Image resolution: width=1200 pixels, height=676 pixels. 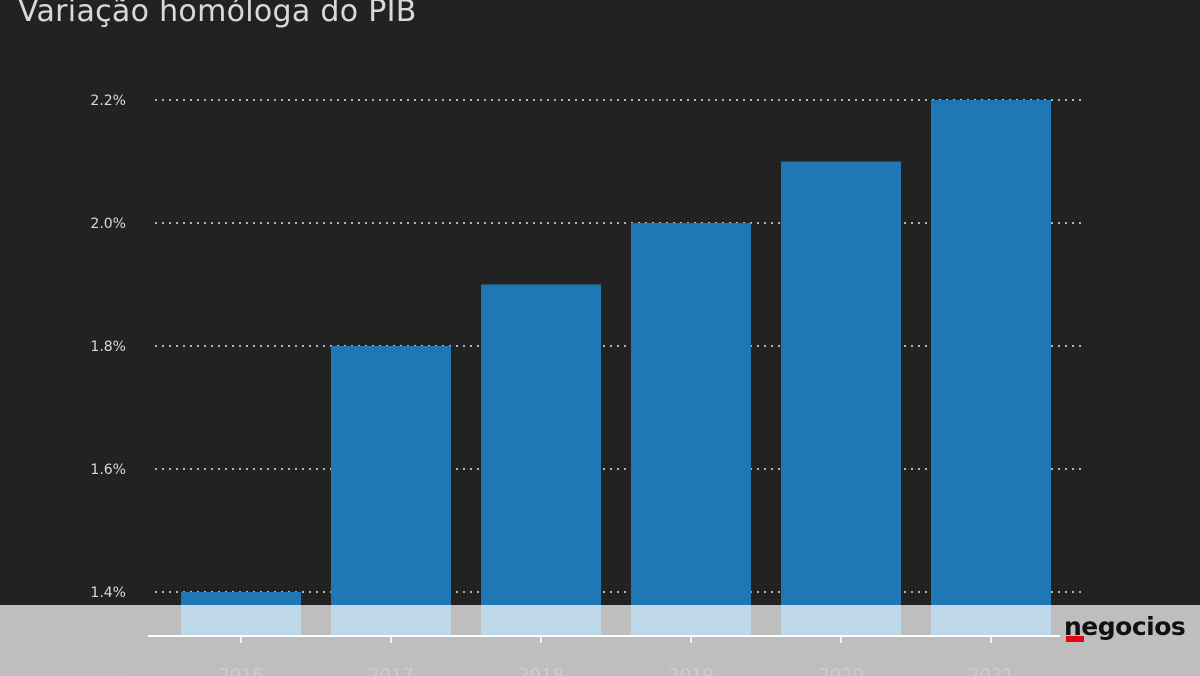 What do you see at coordinates (691, 429) in the screenshot?
I see `bar-2019` at bounding box center [691, 429].